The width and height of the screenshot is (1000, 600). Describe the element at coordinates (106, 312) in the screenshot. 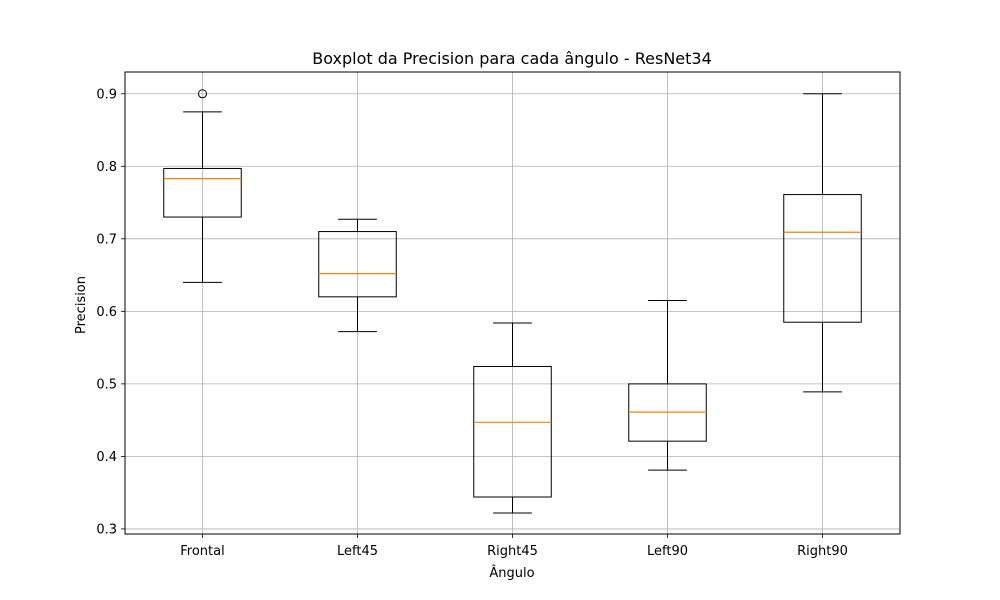

I see `y-tick-label: 0.6` at that location.